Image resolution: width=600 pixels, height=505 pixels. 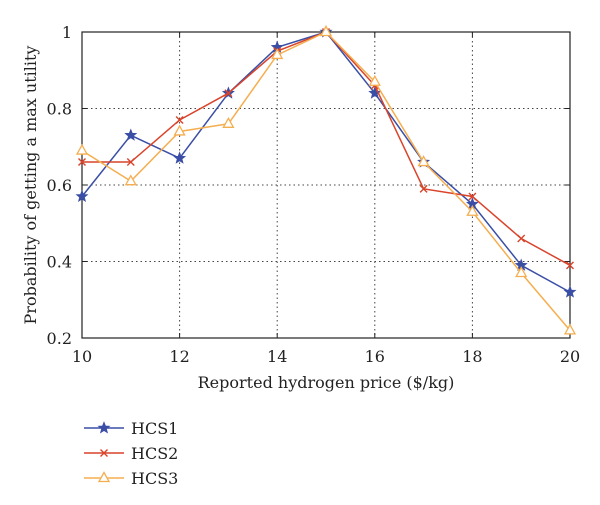 What do you see at coordinates (82, 356) in the screenshot?
I see `x-tick-label: 10` at bounding box center [82, 356].